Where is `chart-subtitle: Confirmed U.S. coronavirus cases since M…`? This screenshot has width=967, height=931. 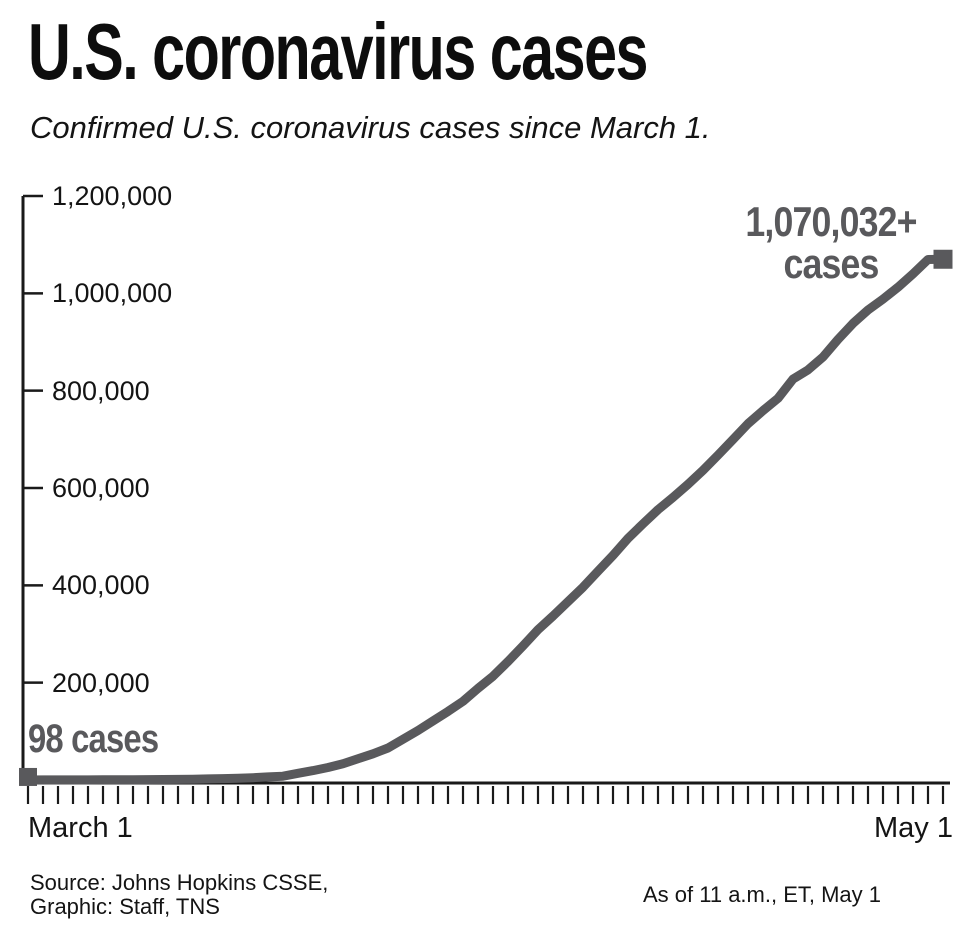 chart-subtitle: Confirmed U.S. coronavirus cases since M… is located at coordinates (370, 127).